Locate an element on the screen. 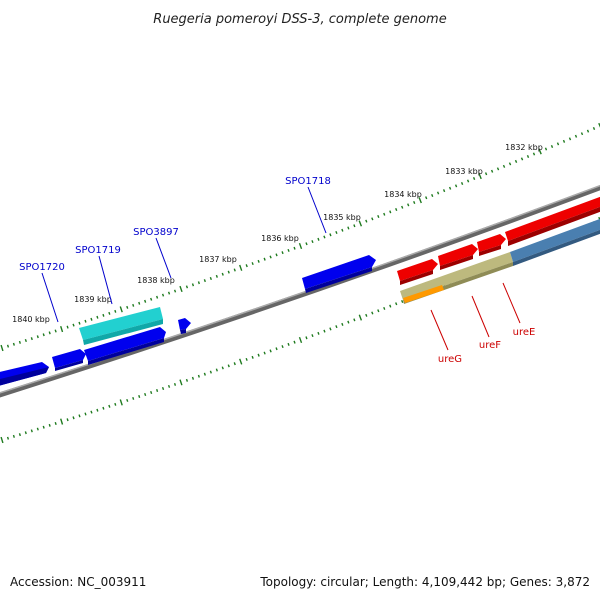 This screenshot has width=600, height=600. gene-SPO1718 is located at coordinates (339, 272).